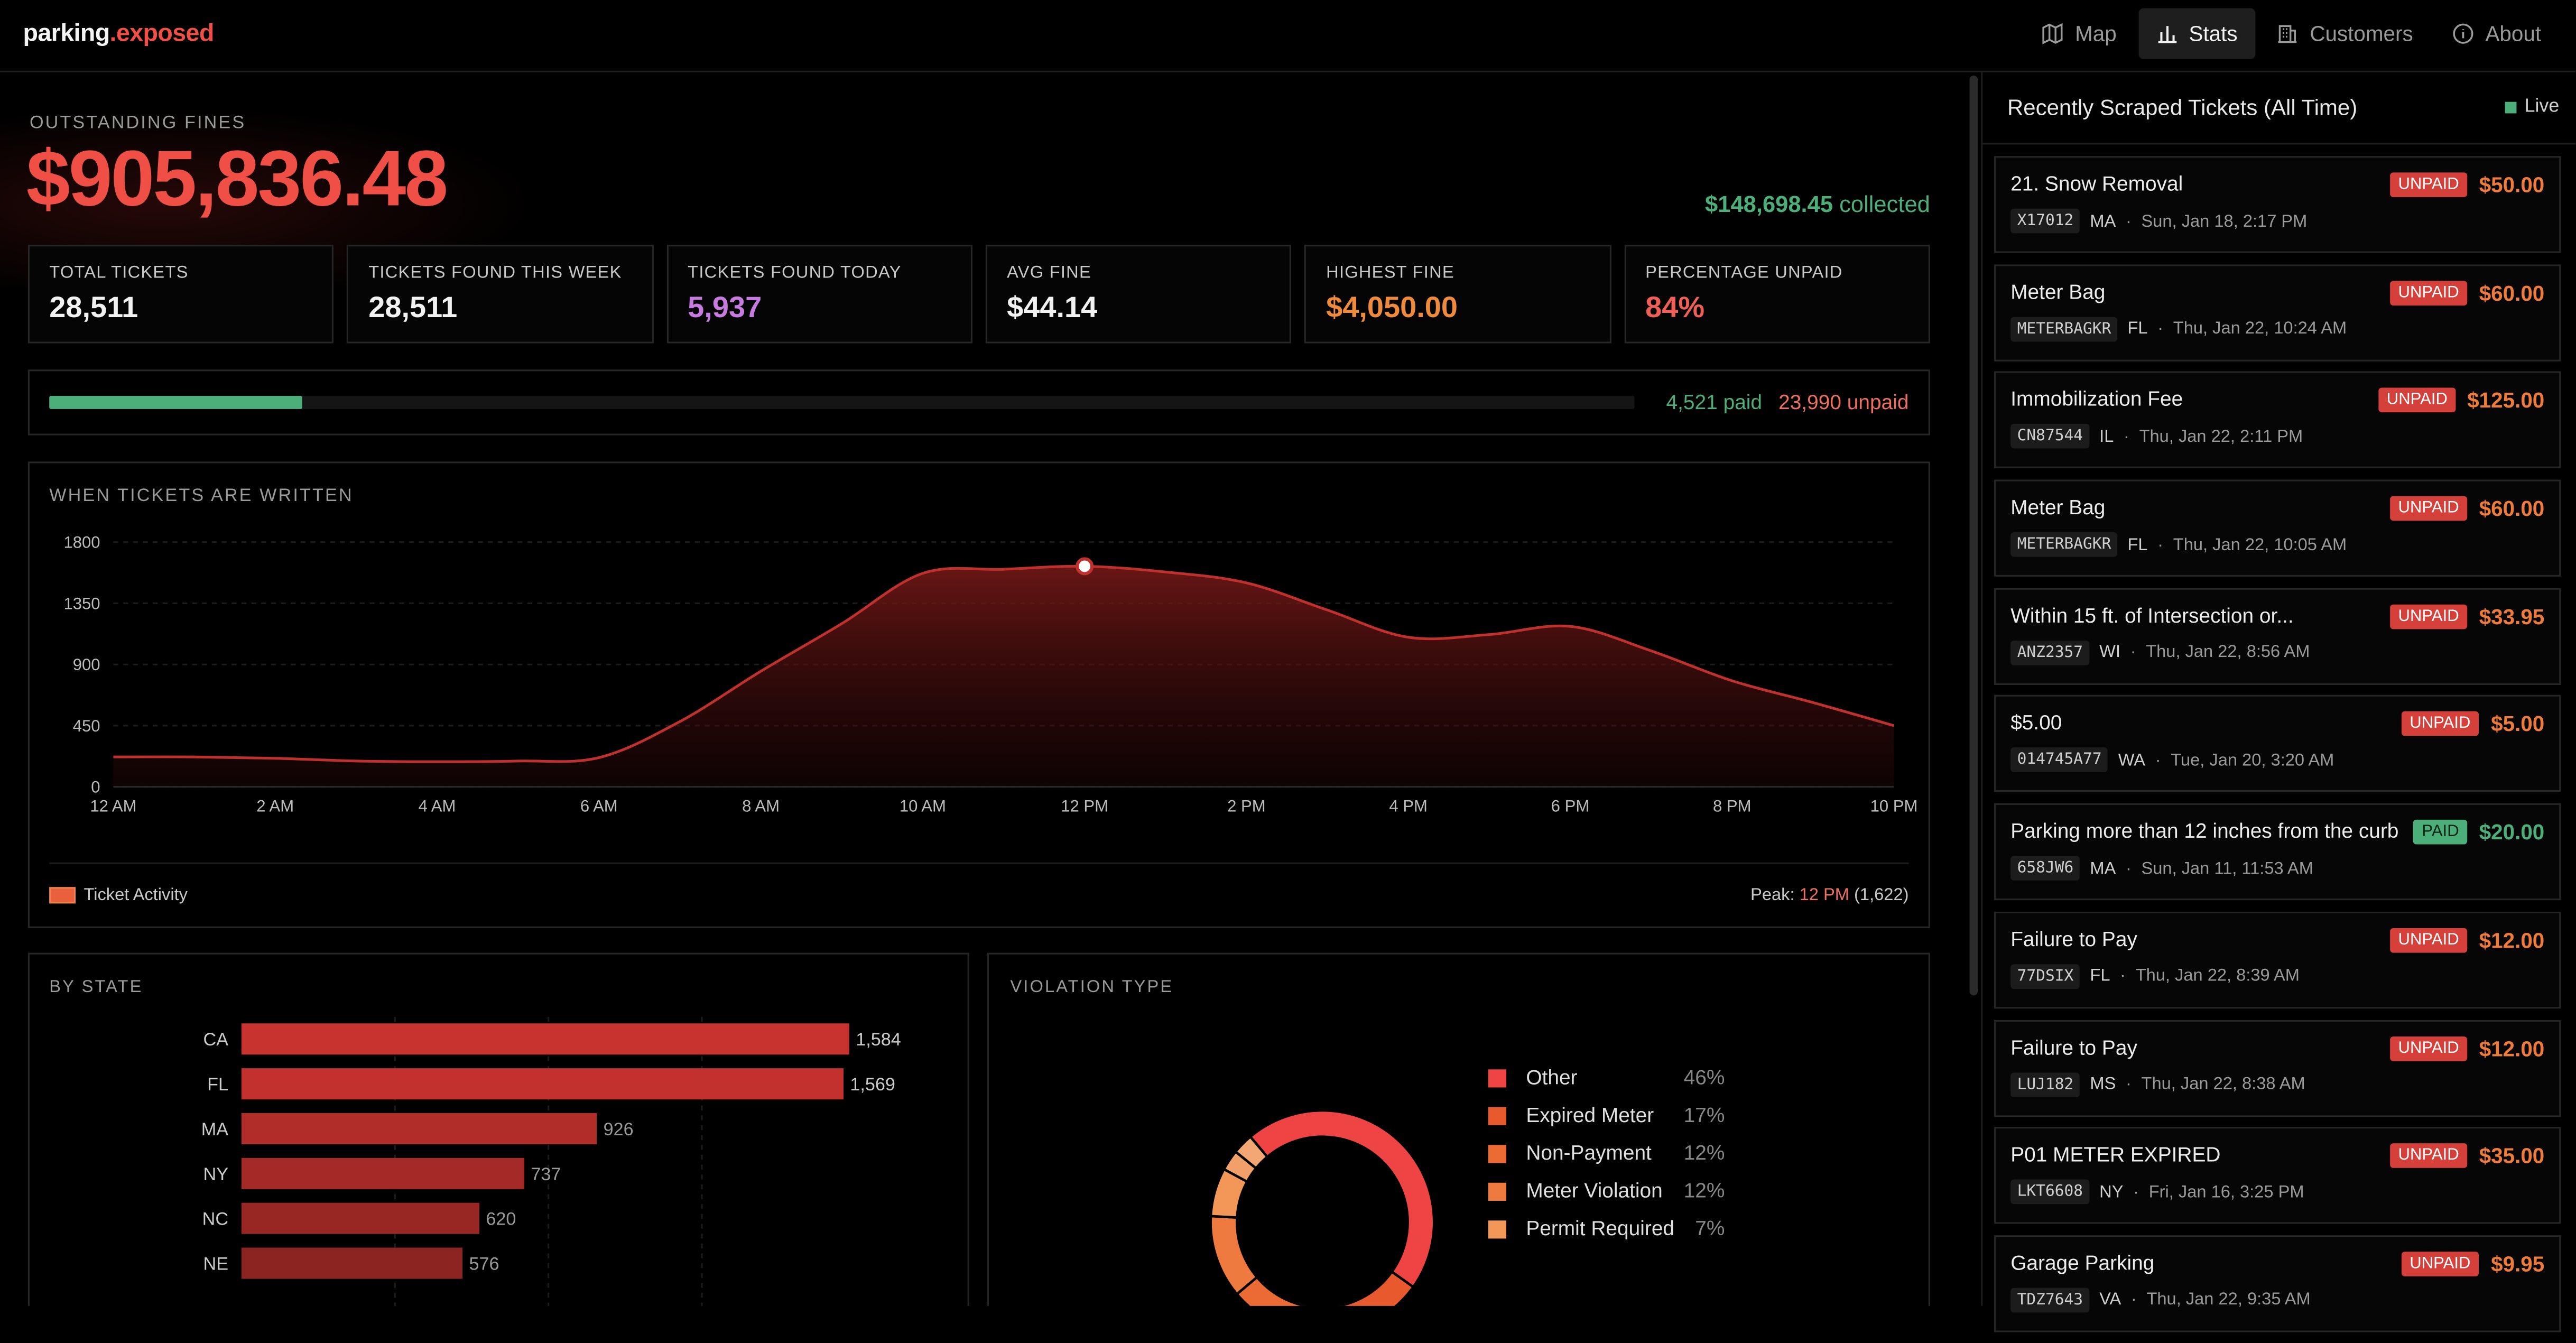 The height and width of the screenshot is (1343, 2576). I want to click on state-bar-ne, so click(352, 1263).